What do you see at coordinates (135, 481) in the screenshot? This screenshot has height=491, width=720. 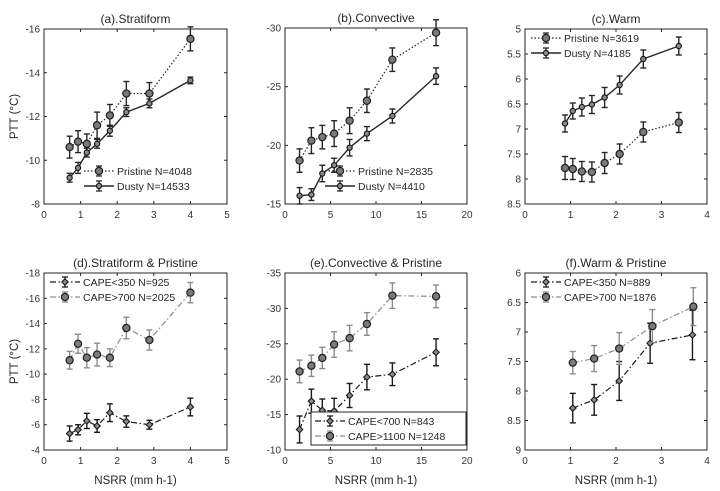 I see `x-axis-label: NSRR (mm h-1)` at bounding box center [135, 481].